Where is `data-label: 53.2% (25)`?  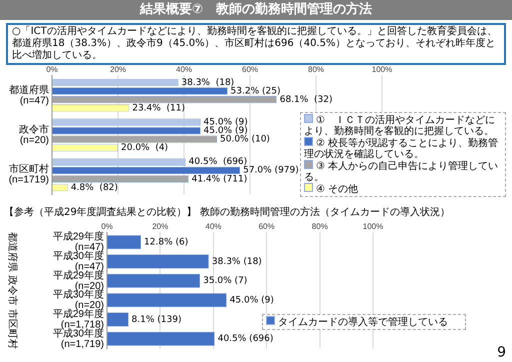 data-label: 53.2% (25) is located at coordinates (255, 91).